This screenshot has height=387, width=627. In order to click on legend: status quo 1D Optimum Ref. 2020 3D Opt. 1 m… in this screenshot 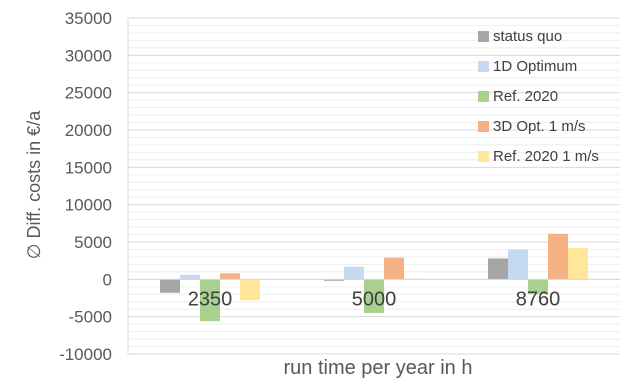, I will do `click(538, 96)`.